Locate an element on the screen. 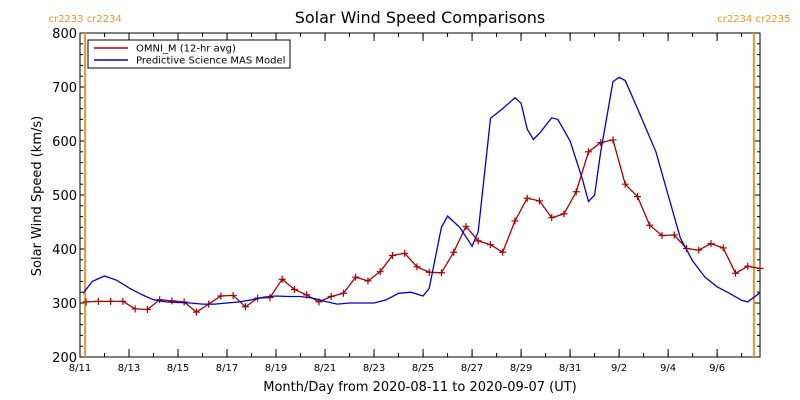  x-tick-label: 9/2 is located at coordinates (619, 368).